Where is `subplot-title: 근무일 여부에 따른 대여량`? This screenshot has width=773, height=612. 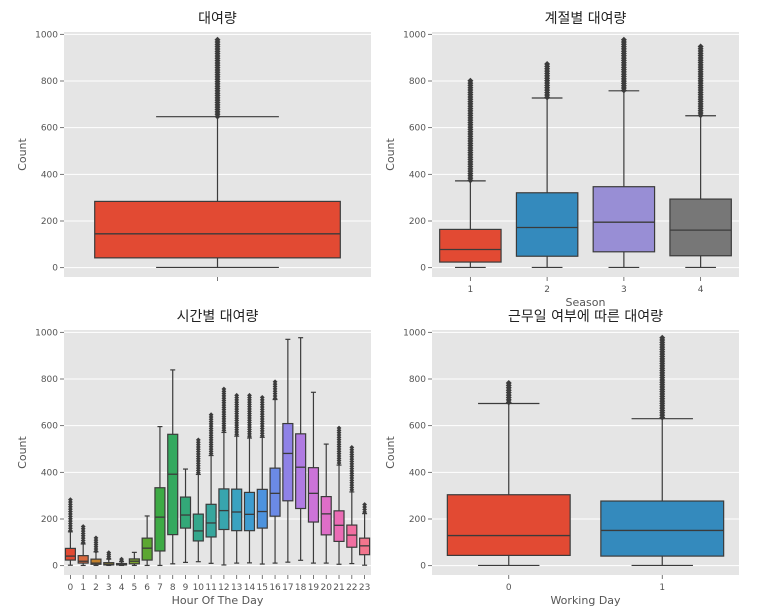
subplot-title: 근무일 여부에 따른 대여량 is located at coordinates (585, 317).